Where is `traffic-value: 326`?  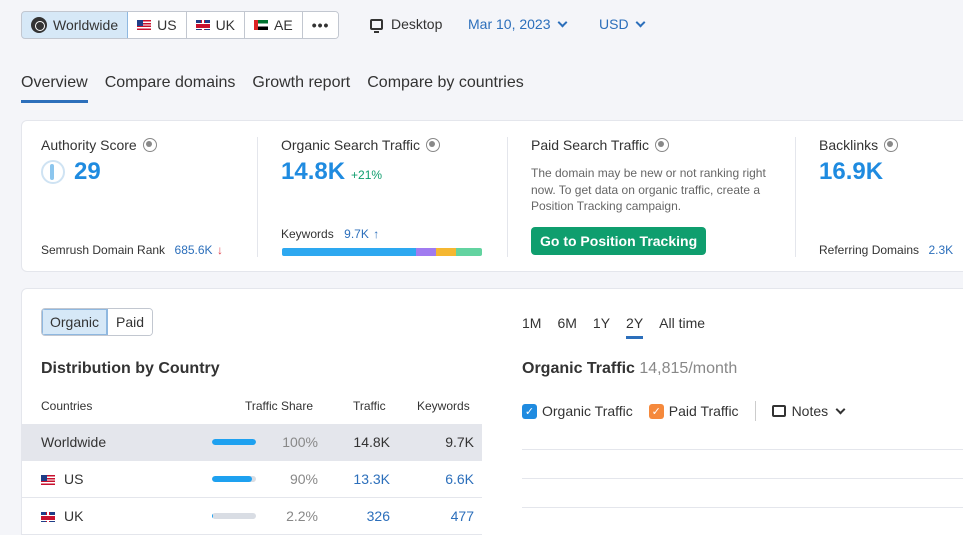 traffic-value: 326 is located at coordinates (378, 516).